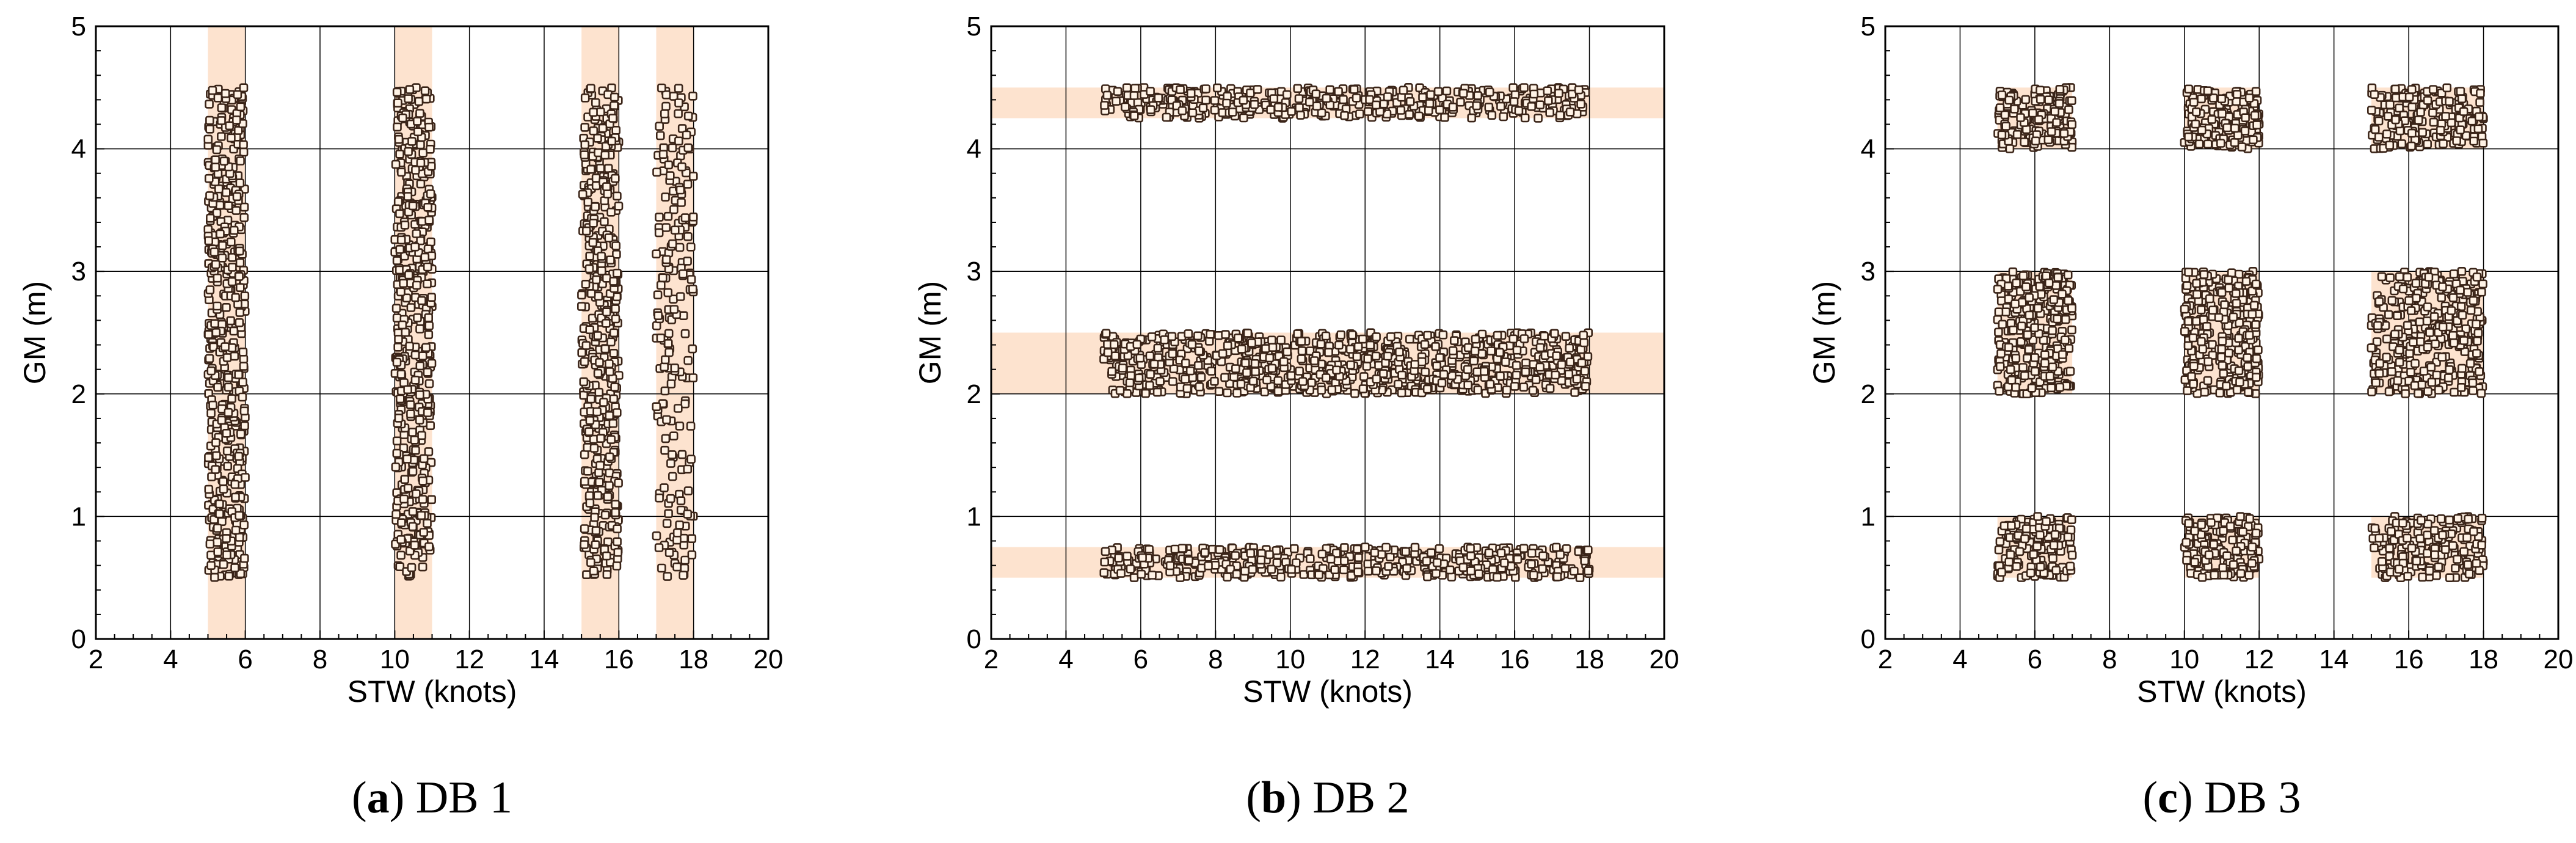  Describe the element at coordinates (1664, 659) in the screenshot. I see `x-tick-label: 20` at that location.